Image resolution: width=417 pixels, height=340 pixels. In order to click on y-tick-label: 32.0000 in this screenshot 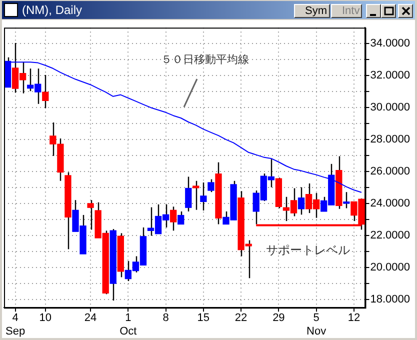, I will do `click(390, 76)`.